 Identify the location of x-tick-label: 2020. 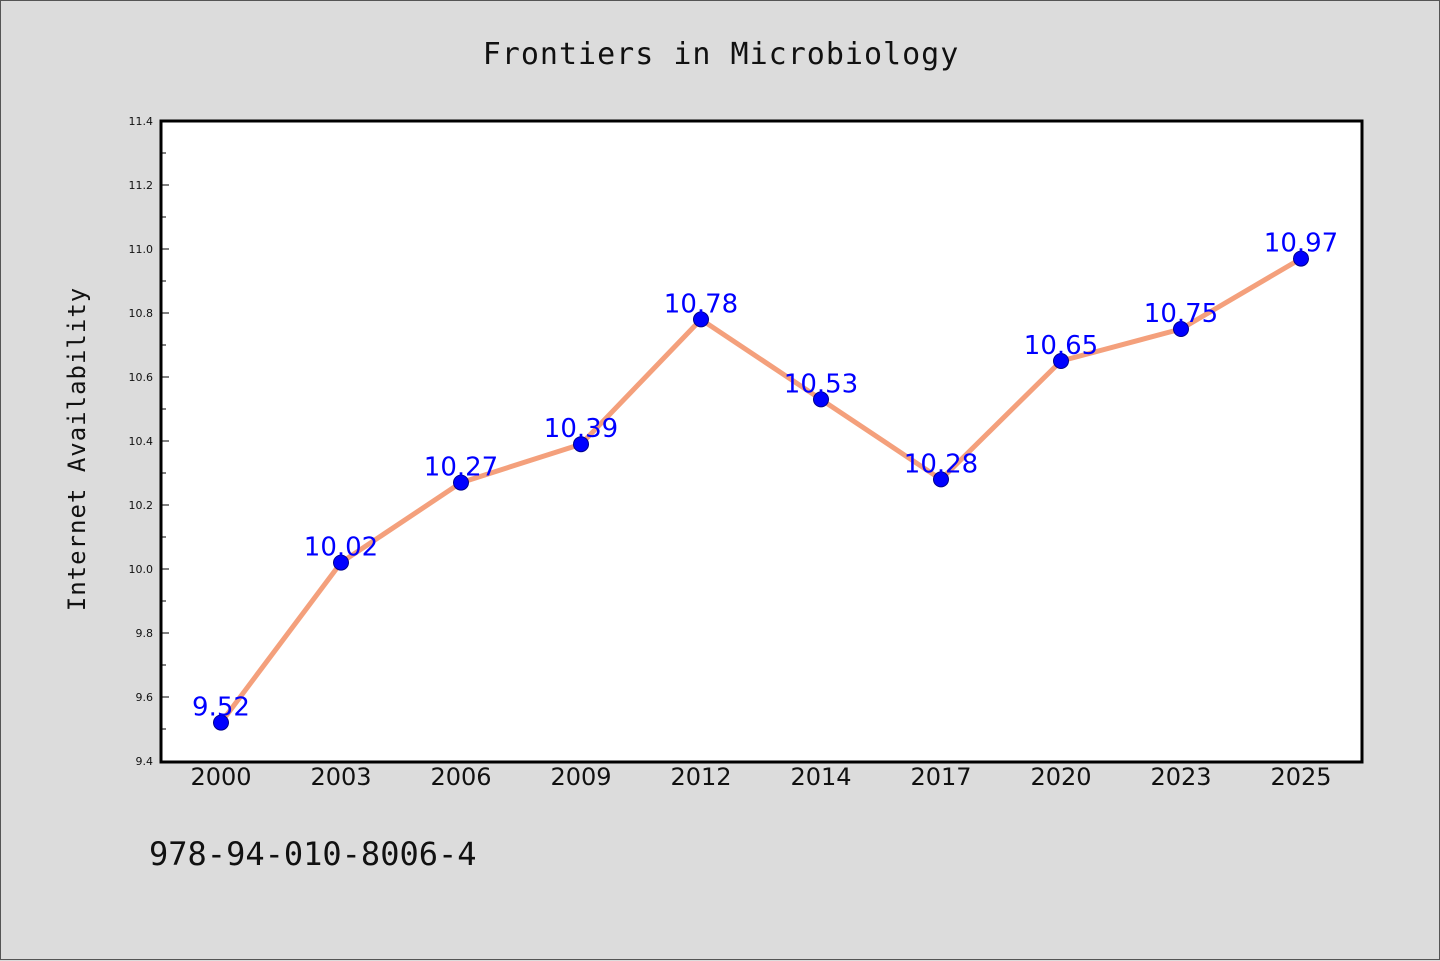
(1060, 777).